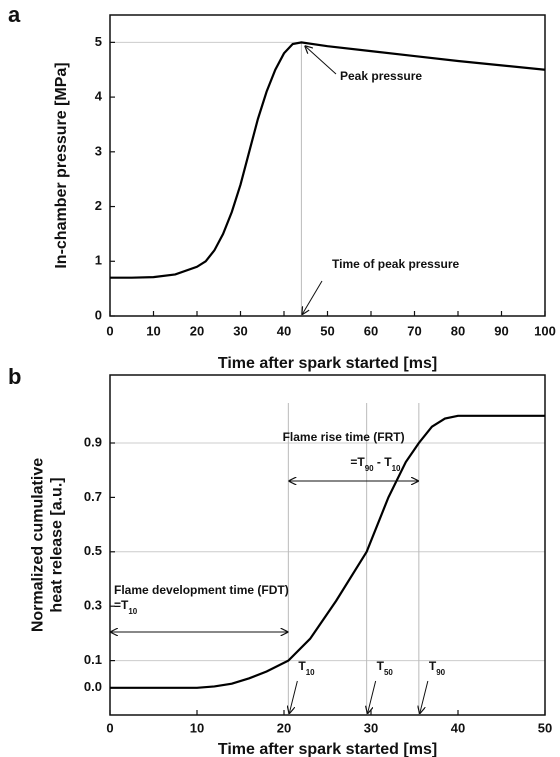 The height and width of the screenshot is (757, 560). I want to click on y-tick-label: 0.7, so click(93, 496).